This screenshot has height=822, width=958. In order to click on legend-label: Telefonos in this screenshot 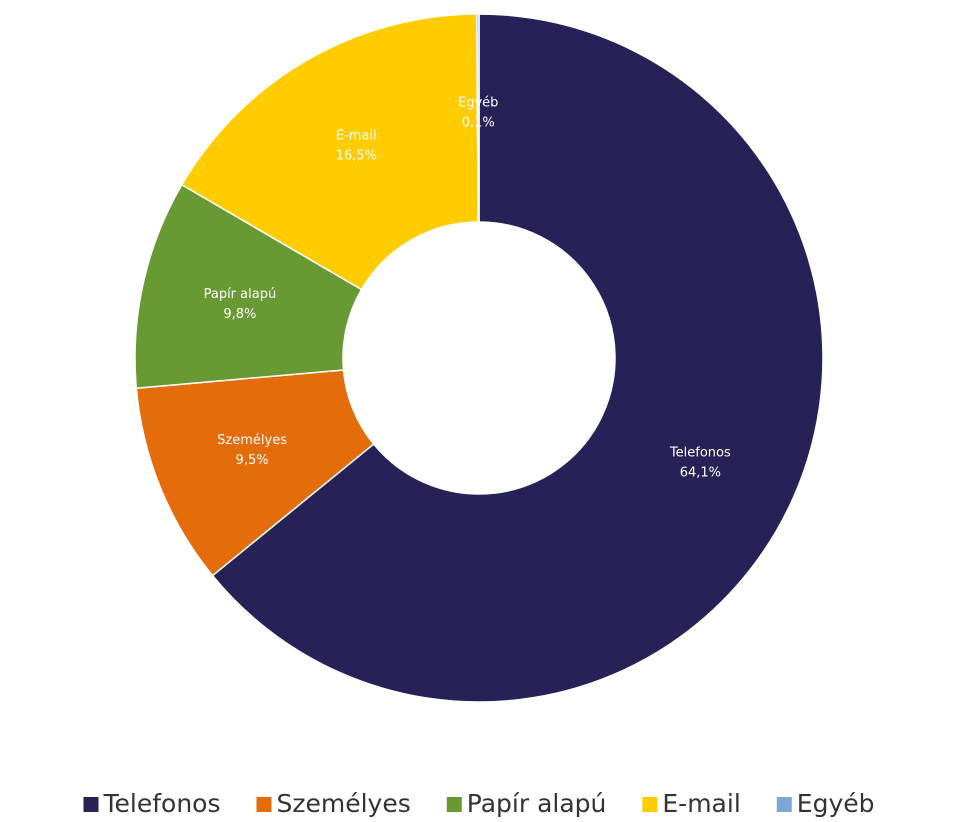, I will do `click(162, 803)`.